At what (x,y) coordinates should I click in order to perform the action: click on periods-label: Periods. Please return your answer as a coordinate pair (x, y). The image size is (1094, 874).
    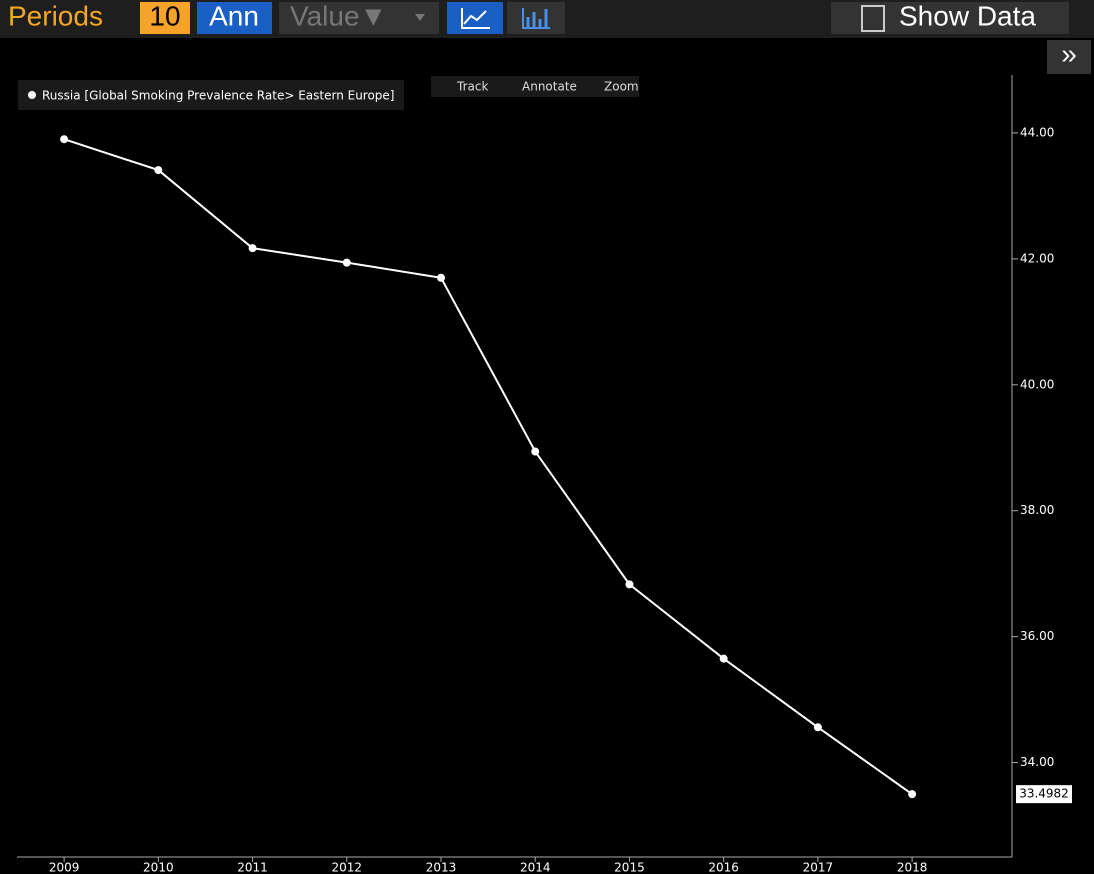
    Looking at the image, I should click on (55, 15).